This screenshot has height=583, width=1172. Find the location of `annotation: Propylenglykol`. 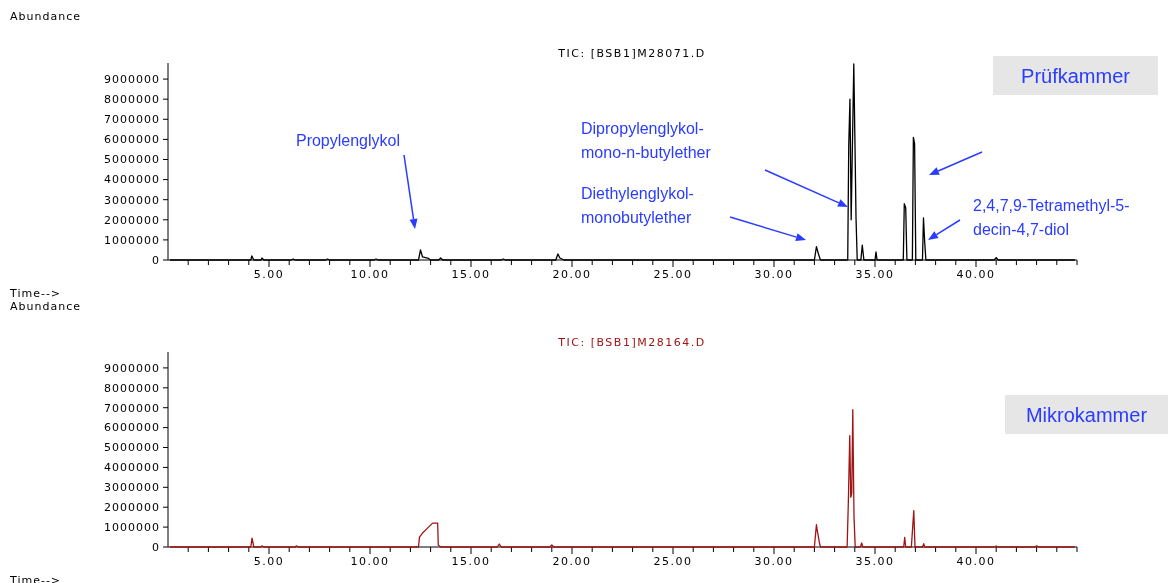

annotation: Propylenglykol is located at coordinates (348, 140).